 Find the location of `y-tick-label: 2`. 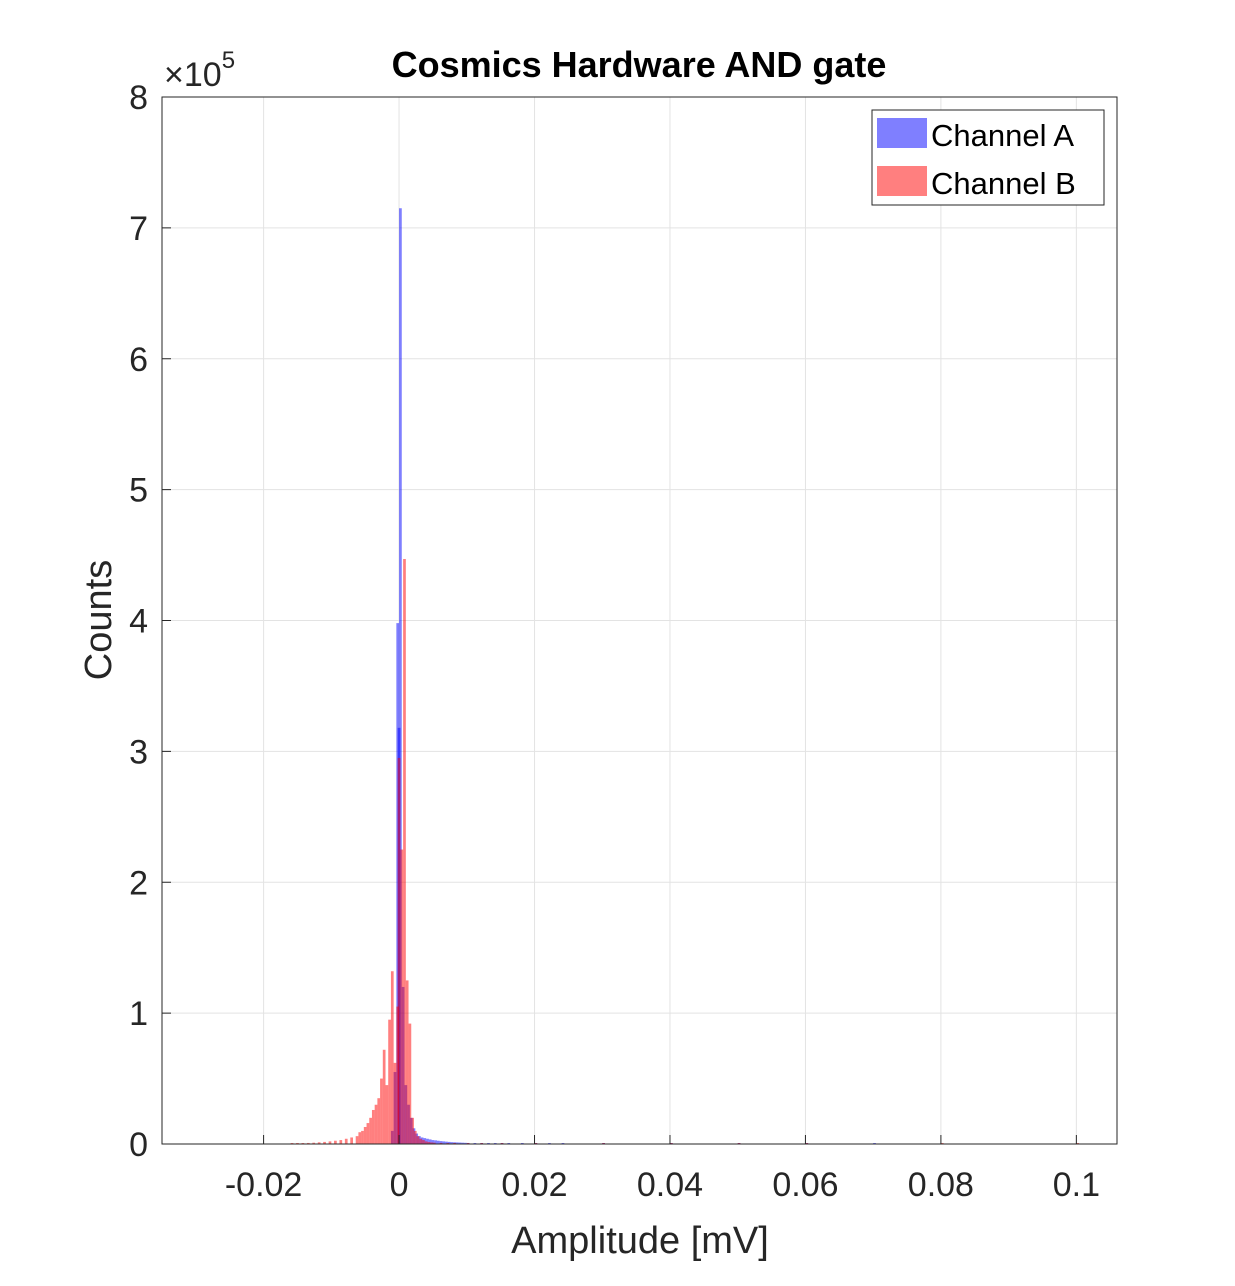

y-tick-label: 2 is located at coordinates (138, 883).